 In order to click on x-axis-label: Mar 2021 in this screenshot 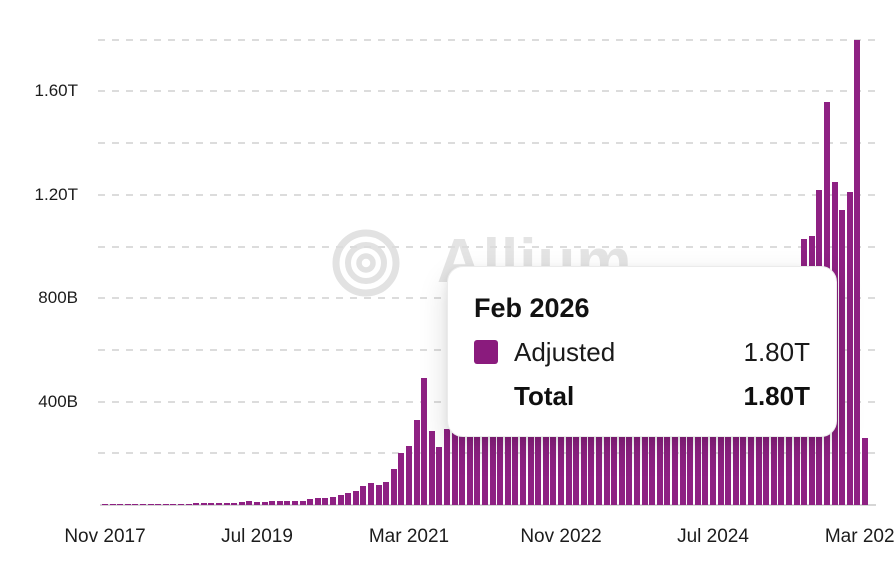, I will do `click(409, 536)`.